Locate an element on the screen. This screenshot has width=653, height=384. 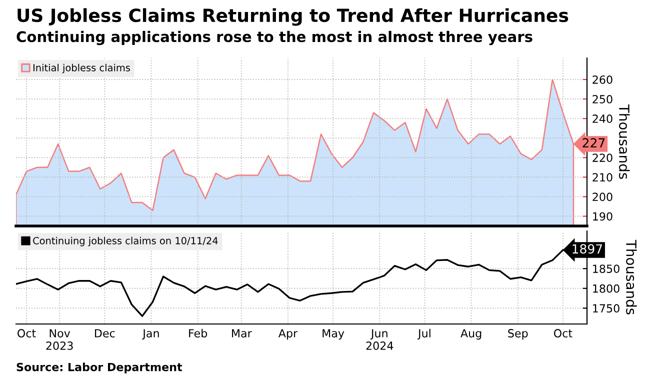
x-tick-label: Jul is located at coordinates (423, 334).